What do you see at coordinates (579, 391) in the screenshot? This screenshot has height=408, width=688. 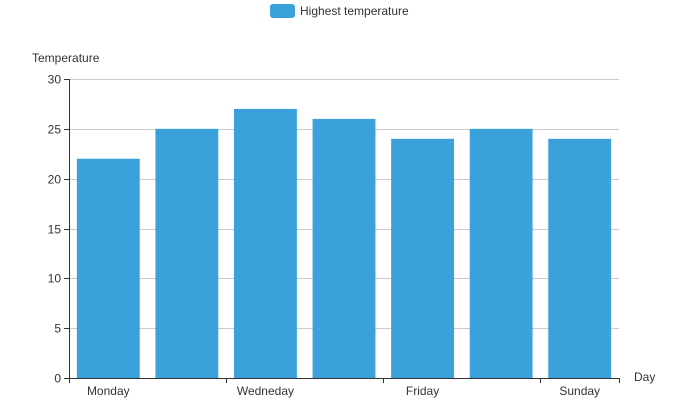 I see `x-tick-label-sunday: Sunday` at bounding box center [579, 391].